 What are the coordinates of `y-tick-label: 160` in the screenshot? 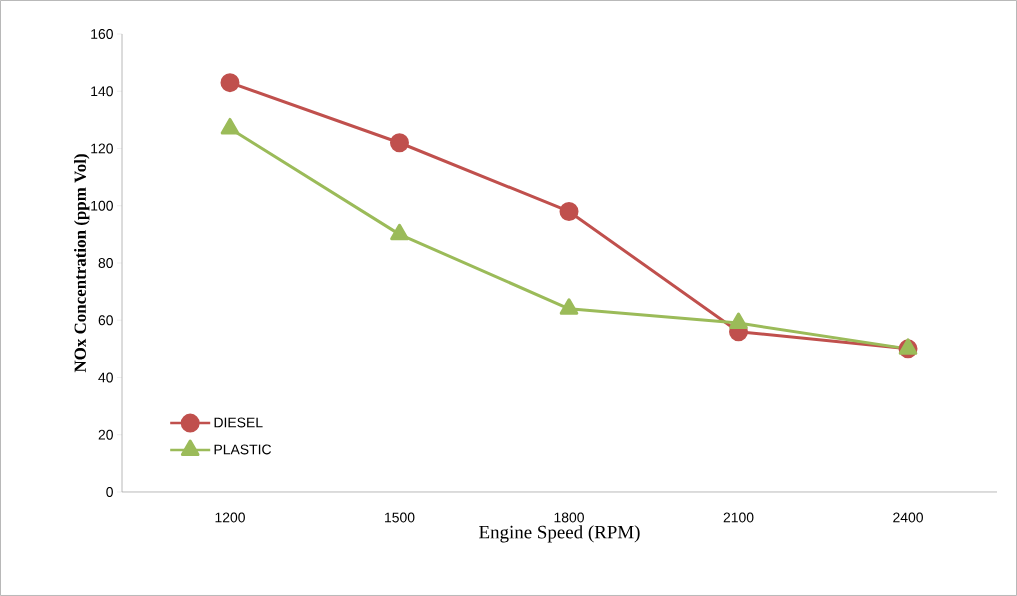 It's located at (102, 34).